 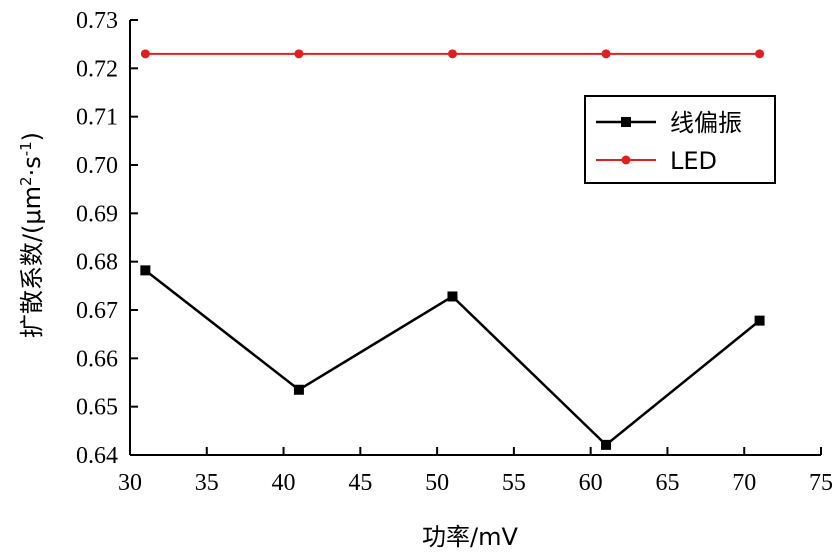 What do you see at coordinates (32, 136) in the screenshot?
I see `y-axis-title-end: )` at bounding box center [32, 136].